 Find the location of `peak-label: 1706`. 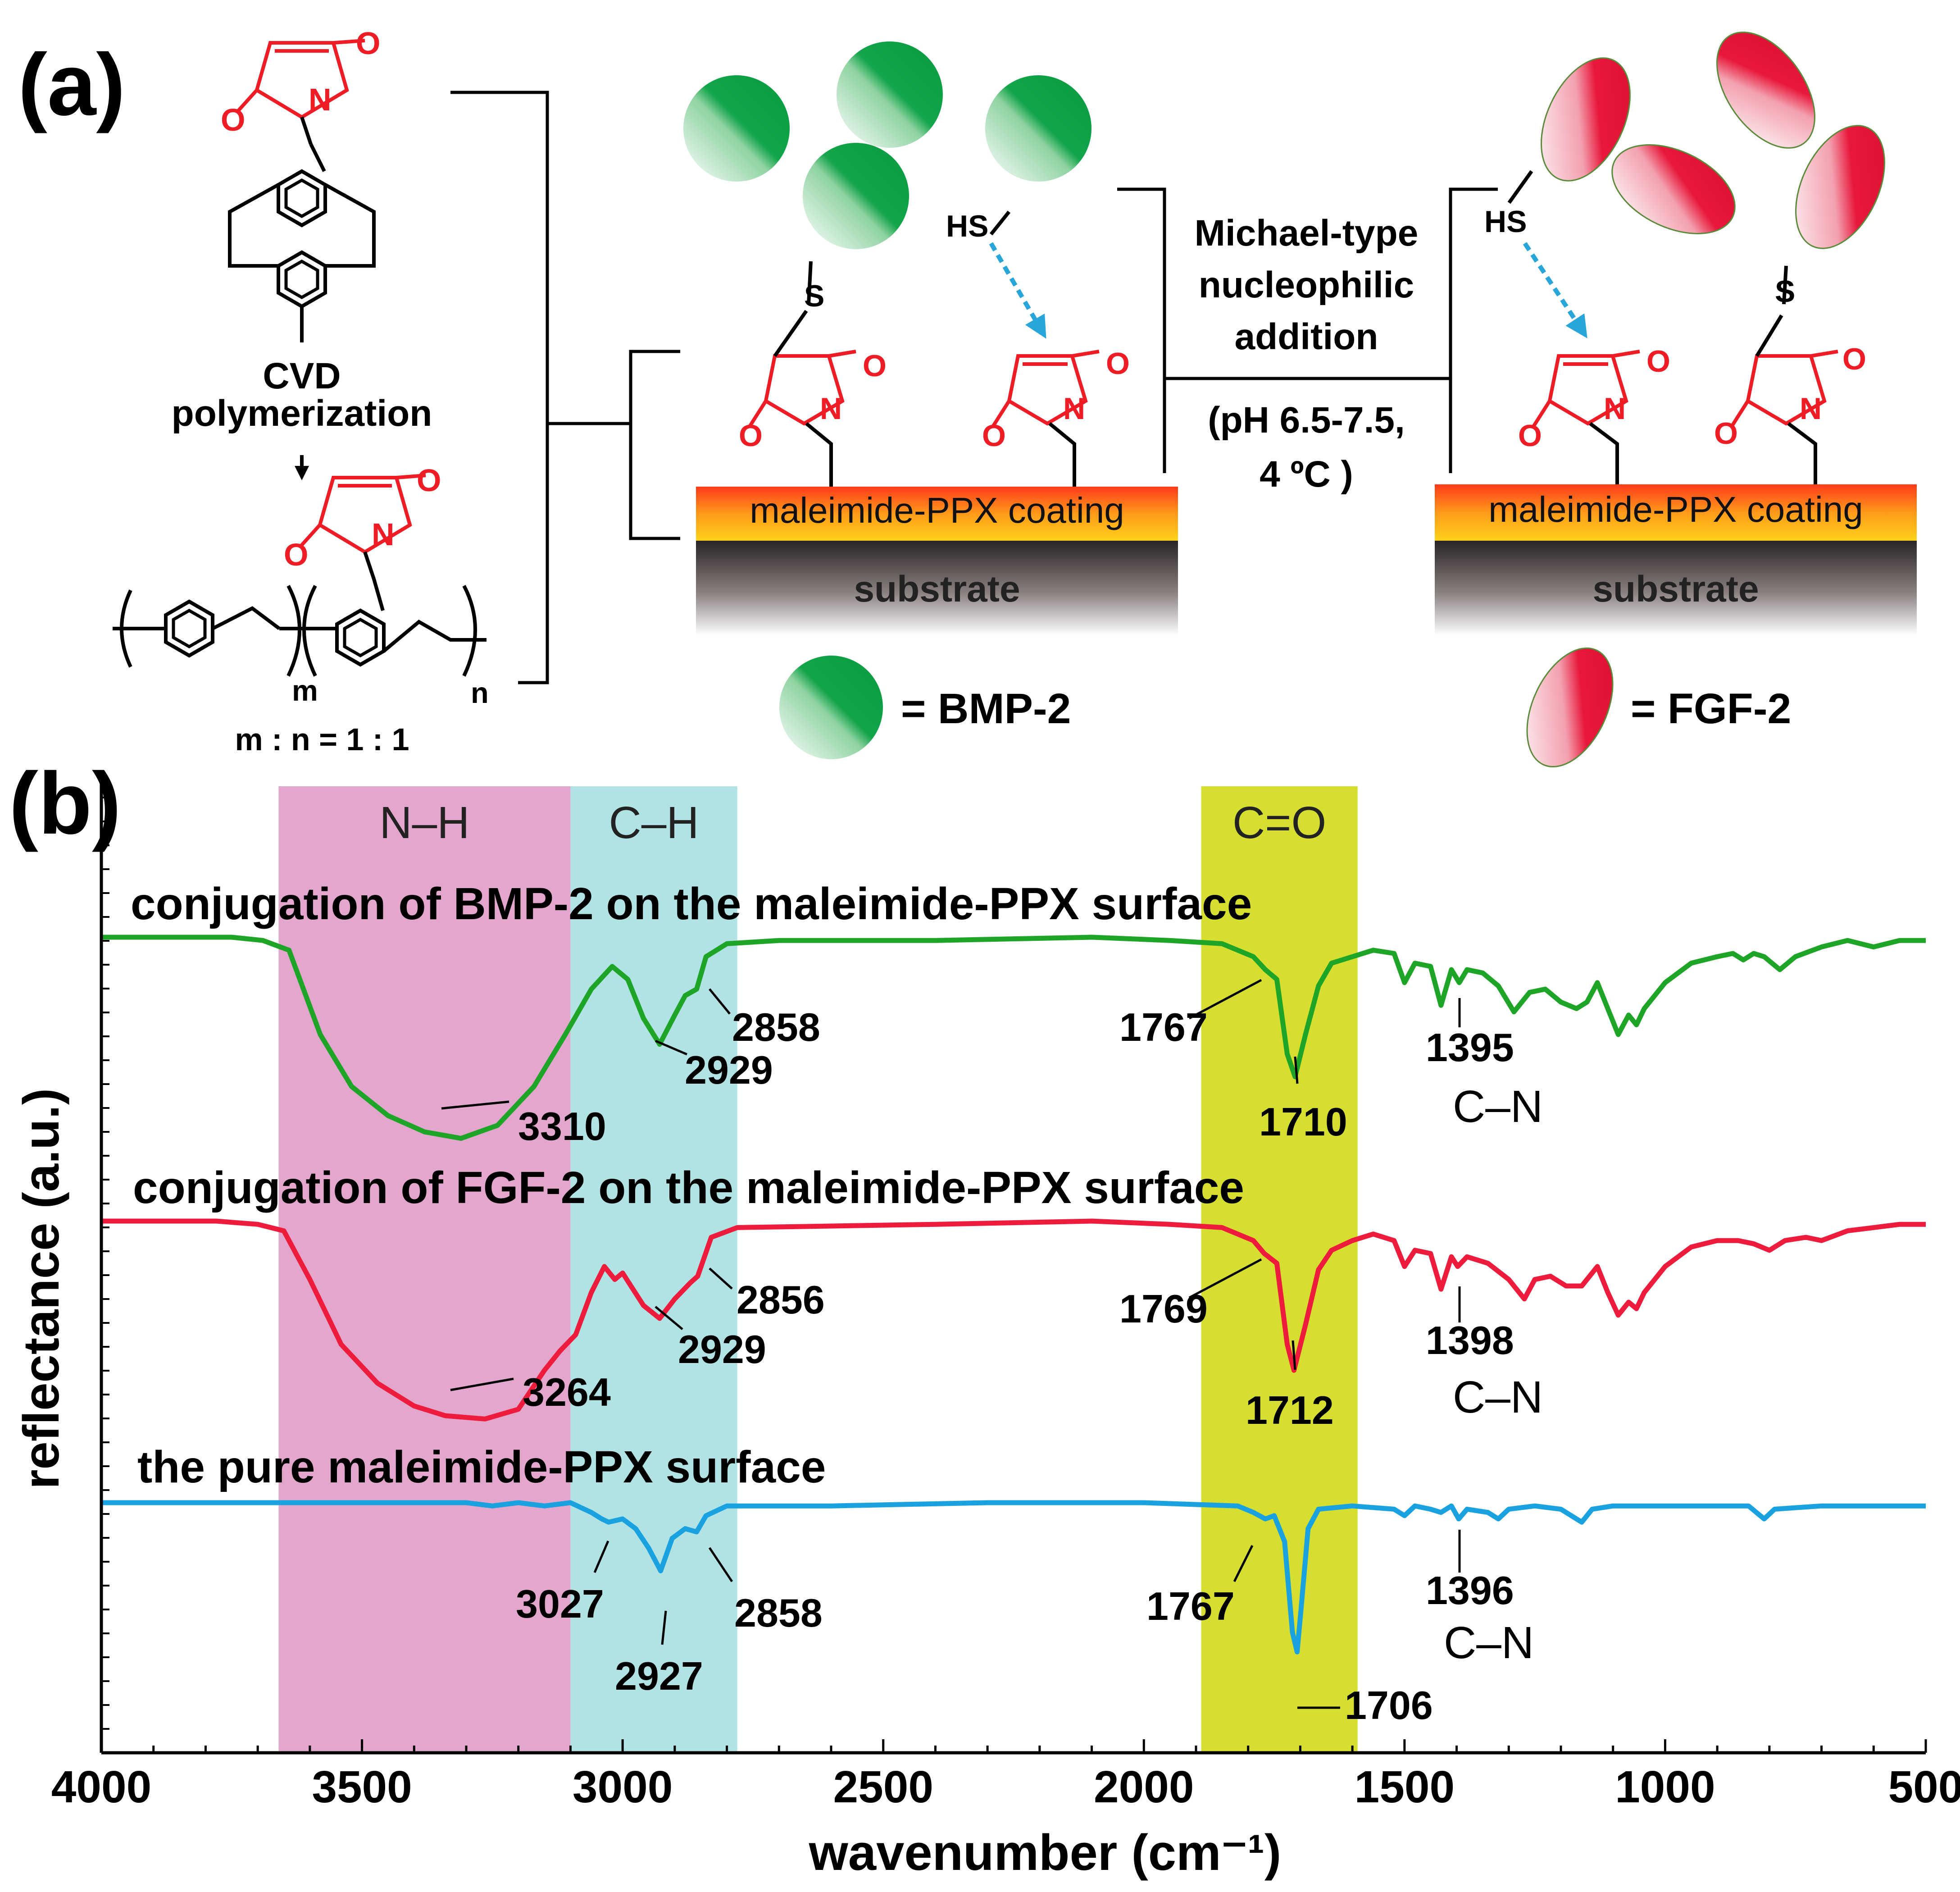

peak-label: 1706 is located at coordinates (1389, 1705).